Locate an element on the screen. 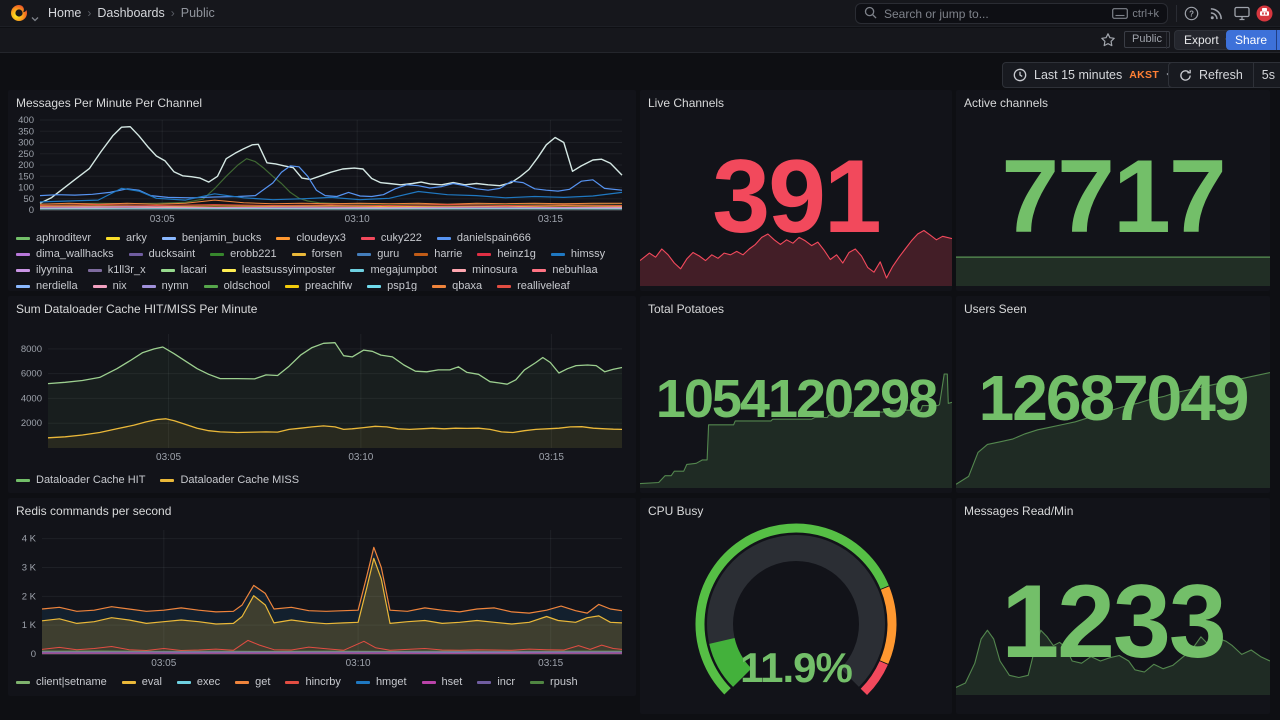  legend-item: ducksaint is located at coordinates (161, 254).